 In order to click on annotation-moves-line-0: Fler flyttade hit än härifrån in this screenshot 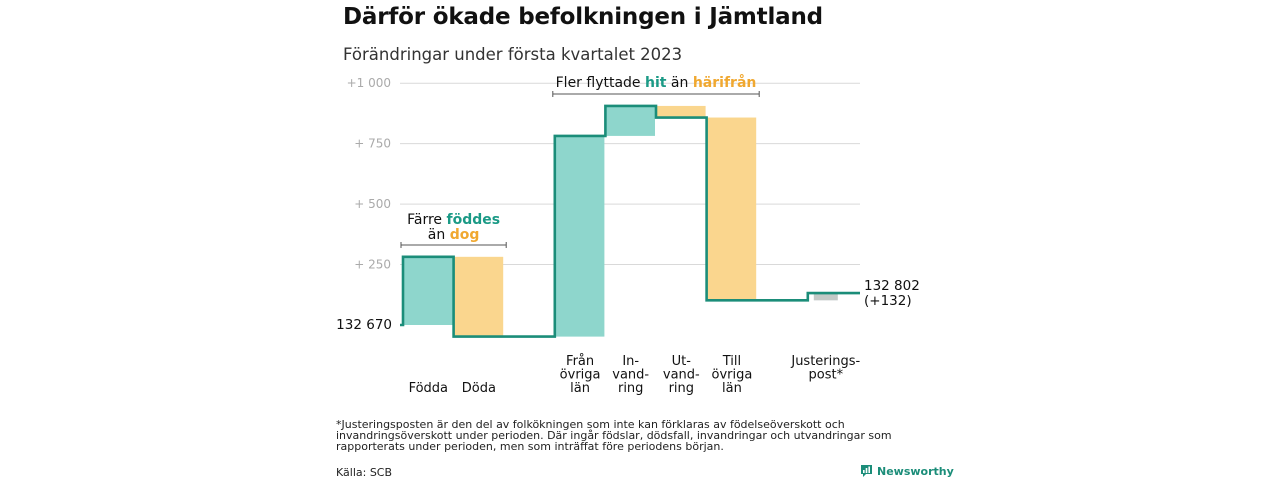, I will do `click(656, 82)`.